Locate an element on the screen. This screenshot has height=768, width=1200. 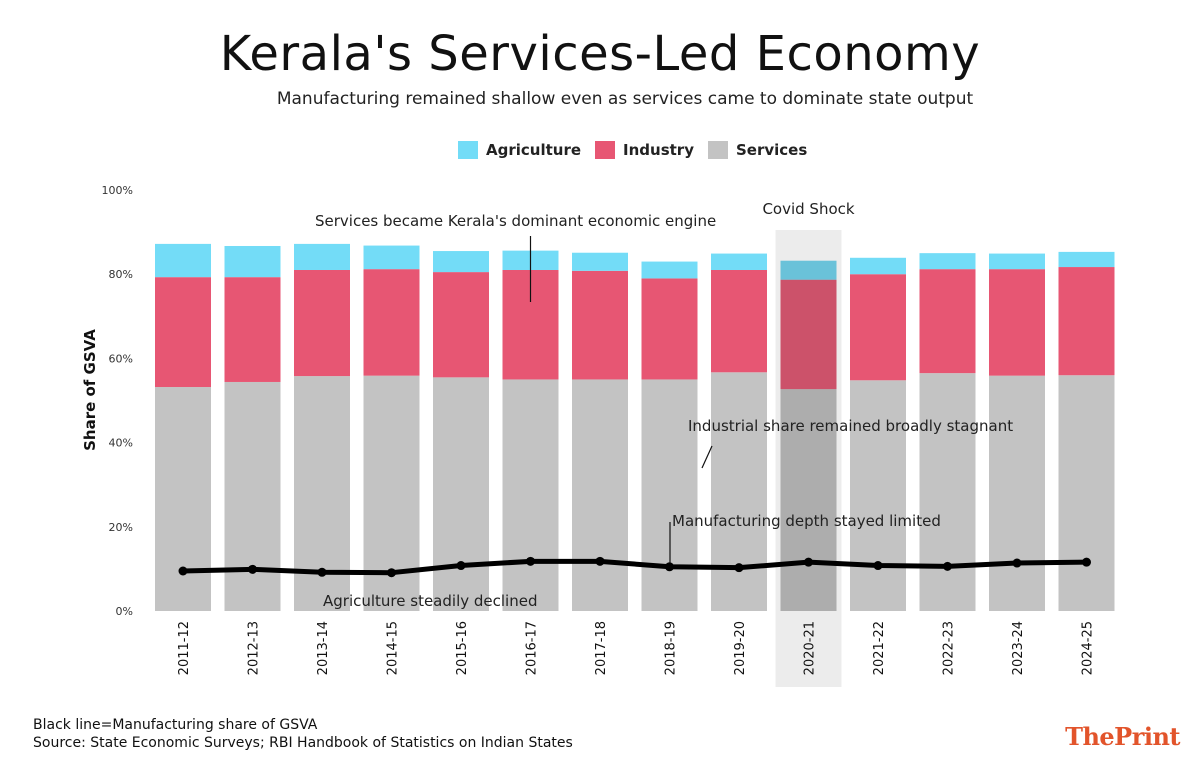
legend-swatch-industry is located at coordinates (605, 150).